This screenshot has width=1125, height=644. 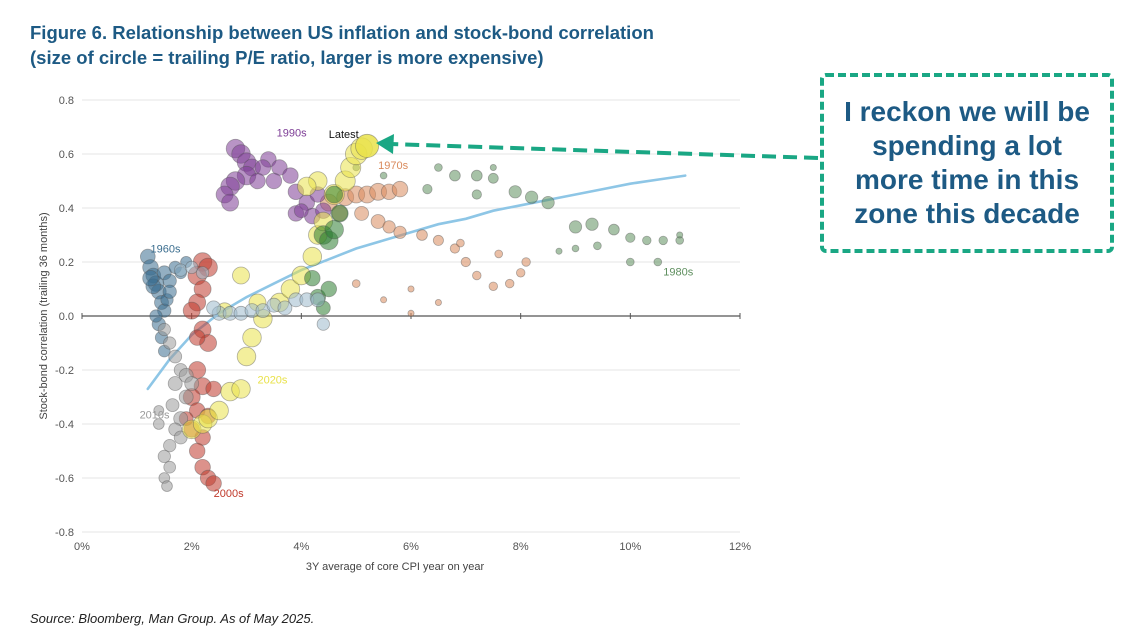 What do you see at coordinates (967, 179) in the screenshot?
I see `annotation-line-3: more time in this` at bounding box center [967, 179].